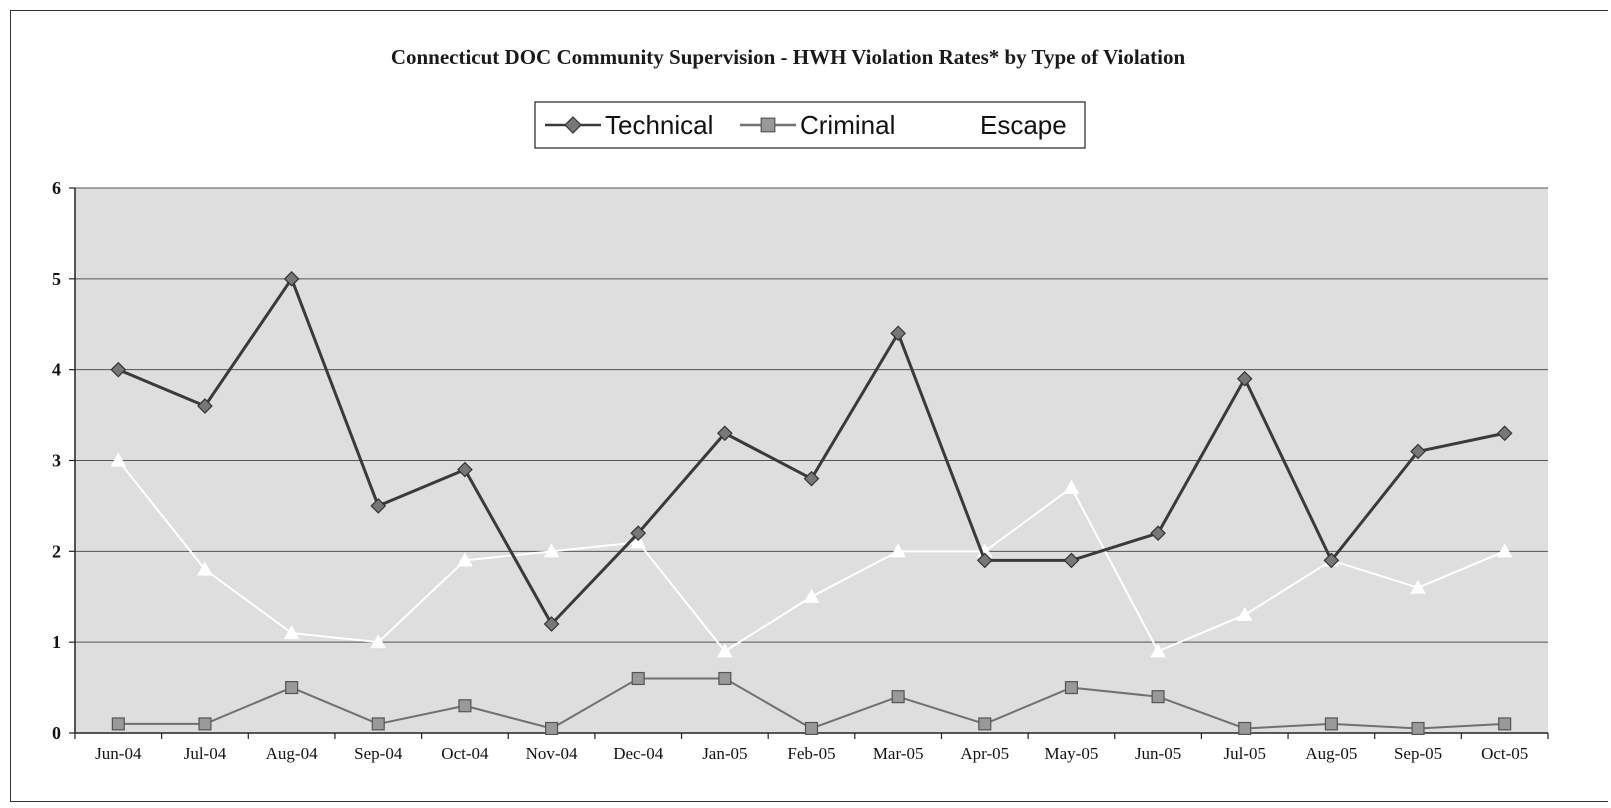 The height and width of the screenshot is (808, 1611). I want to click on legend-item-technical: Technical, so click(629, 125).